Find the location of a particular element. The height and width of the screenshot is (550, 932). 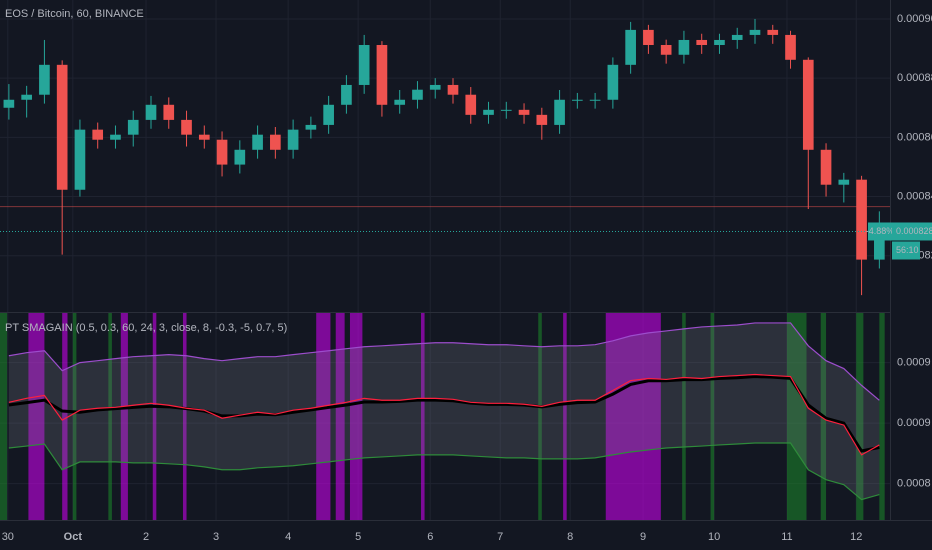

countdown-label: 56:10 is located at coordinates (907, 250).